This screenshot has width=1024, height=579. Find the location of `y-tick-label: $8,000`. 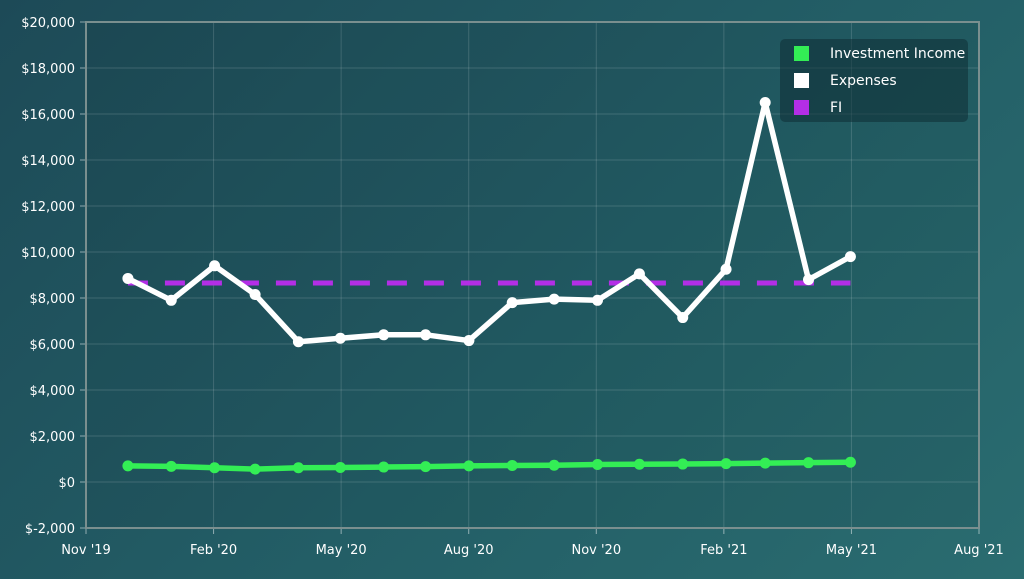

y-tick-label: $8,000 is located at coordinates (53, 299).